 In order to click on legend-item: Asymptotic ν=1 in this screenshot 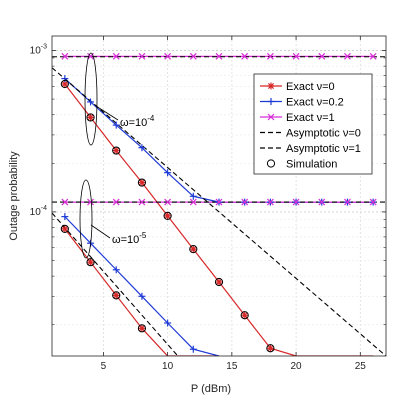, I will do `click(310, 149)`.